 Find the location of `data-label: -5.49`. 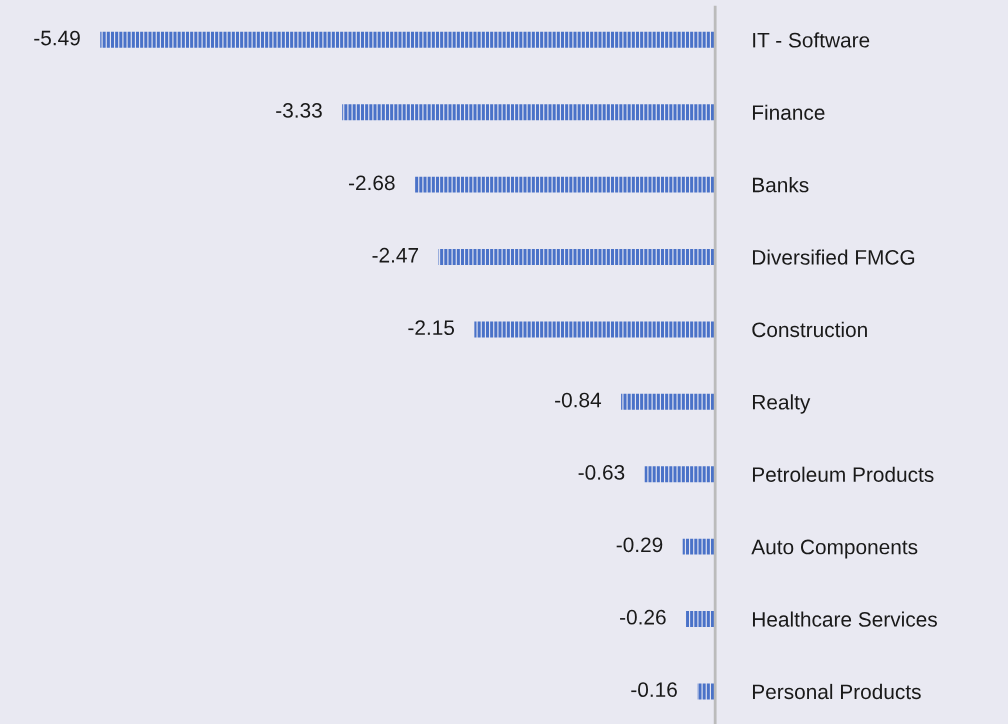

data-label: -5.49 is located at coordinates (57, 38).